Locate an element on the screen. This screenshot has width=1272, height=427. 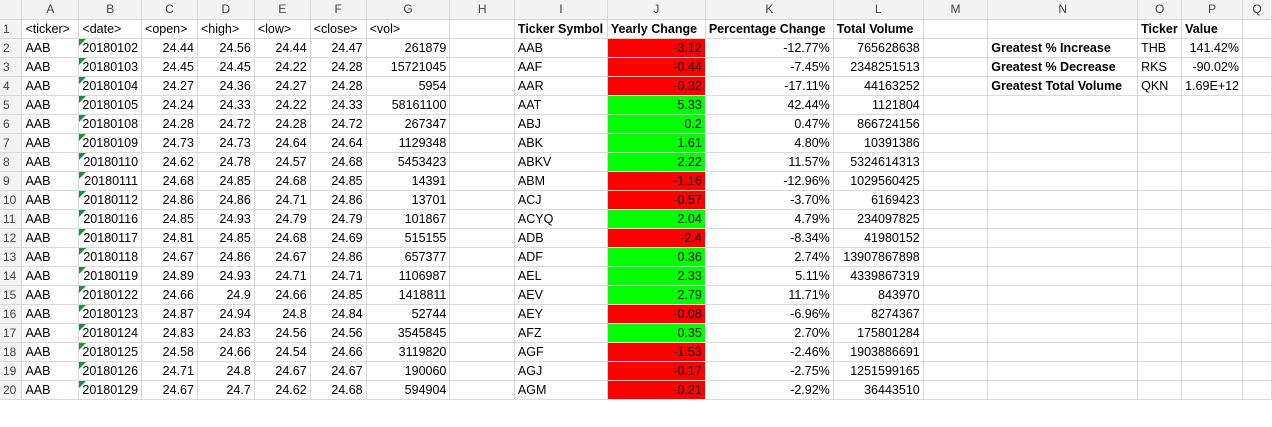
yearly-change-cell: 2.33 is located at coordinates (656, 276).